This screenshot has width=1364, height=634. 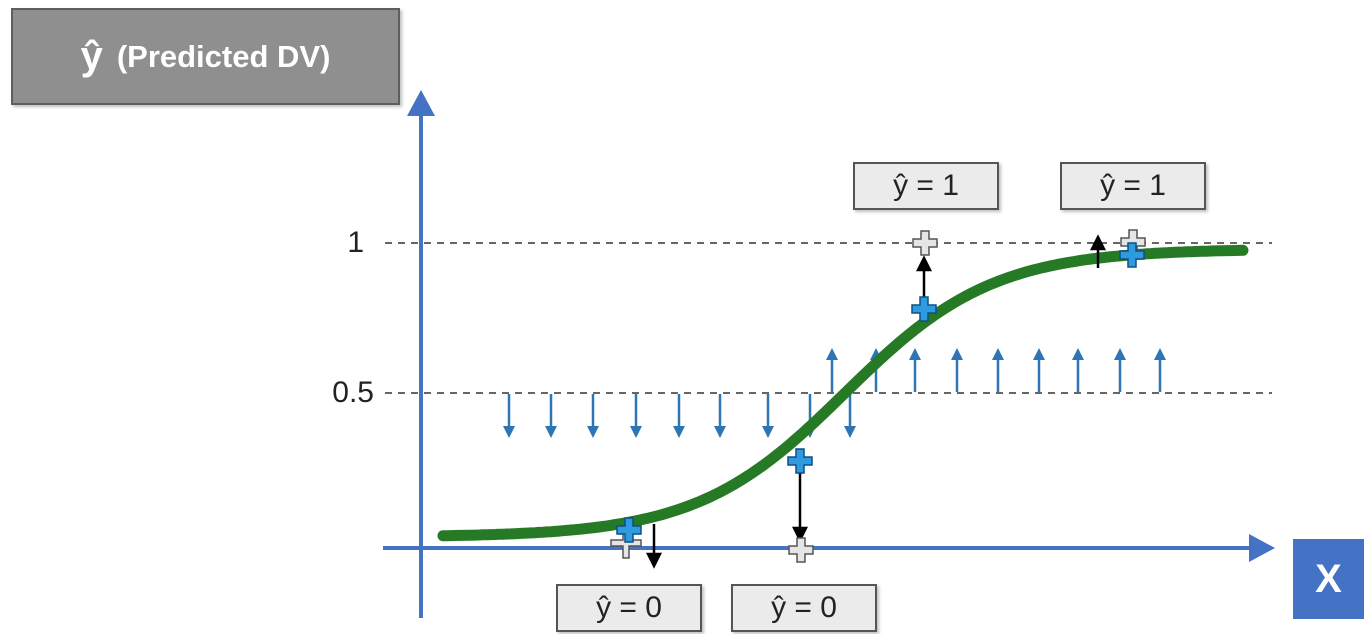 I want to click on y-axis-title-text: (Predicted DV), so click(x=223, y=56).